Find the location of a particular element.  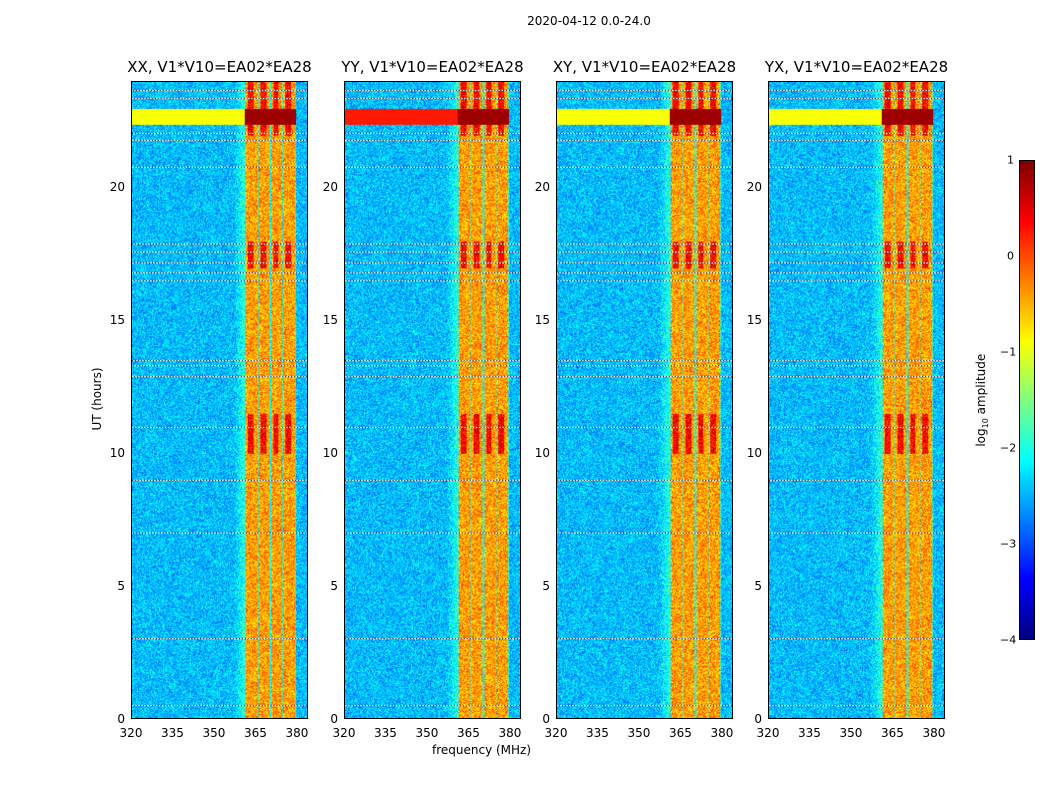

x-axis-label: frequency (MHz) is located at coordinates (482, 750).